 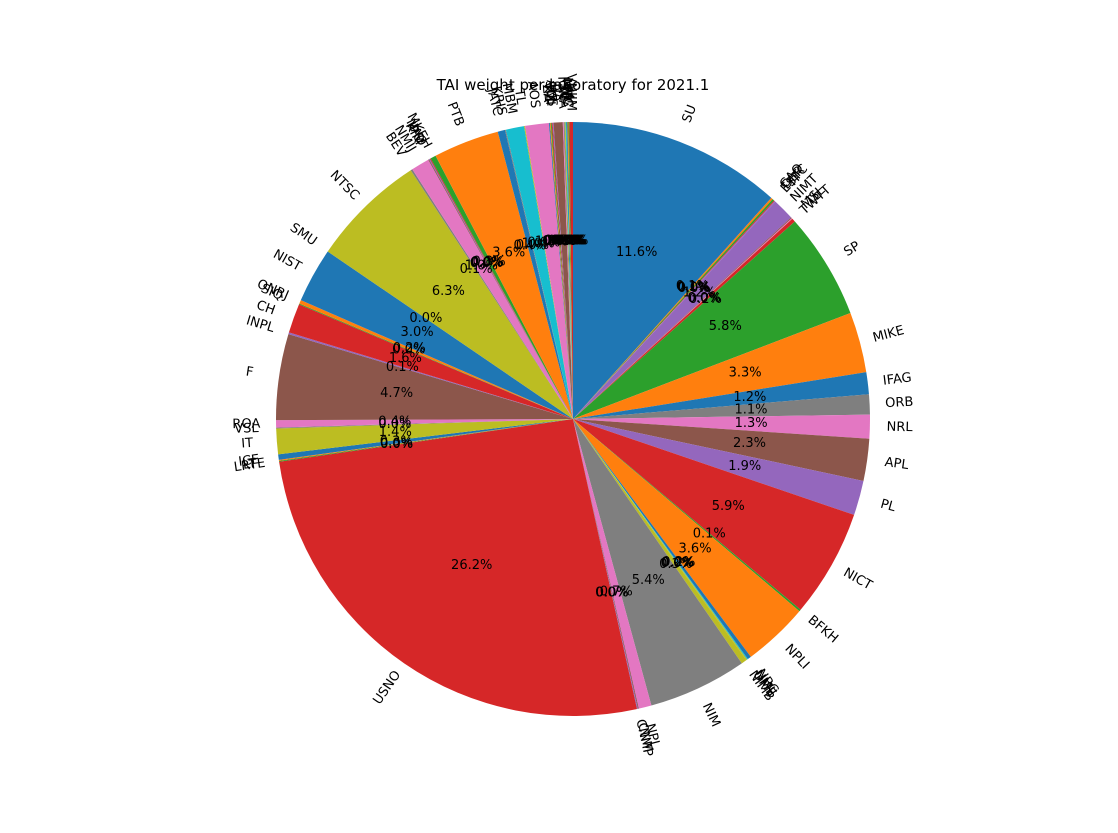 I want to click on slice-category-label: LT, so click(x=249, y=464).